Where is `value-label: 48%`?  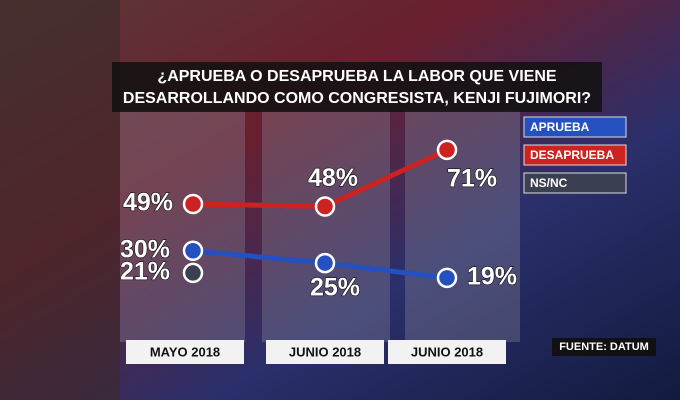 value-label: 48% is located at coordinates (333, 178).